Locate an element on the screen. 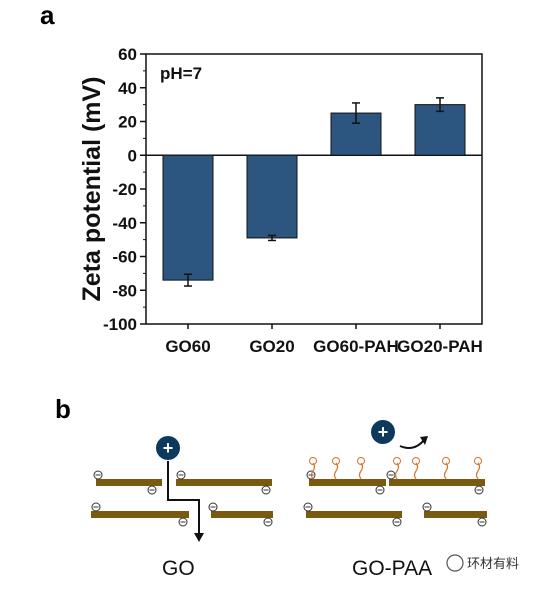  paa-sheet-top-right is located at coordinates (437, 482).